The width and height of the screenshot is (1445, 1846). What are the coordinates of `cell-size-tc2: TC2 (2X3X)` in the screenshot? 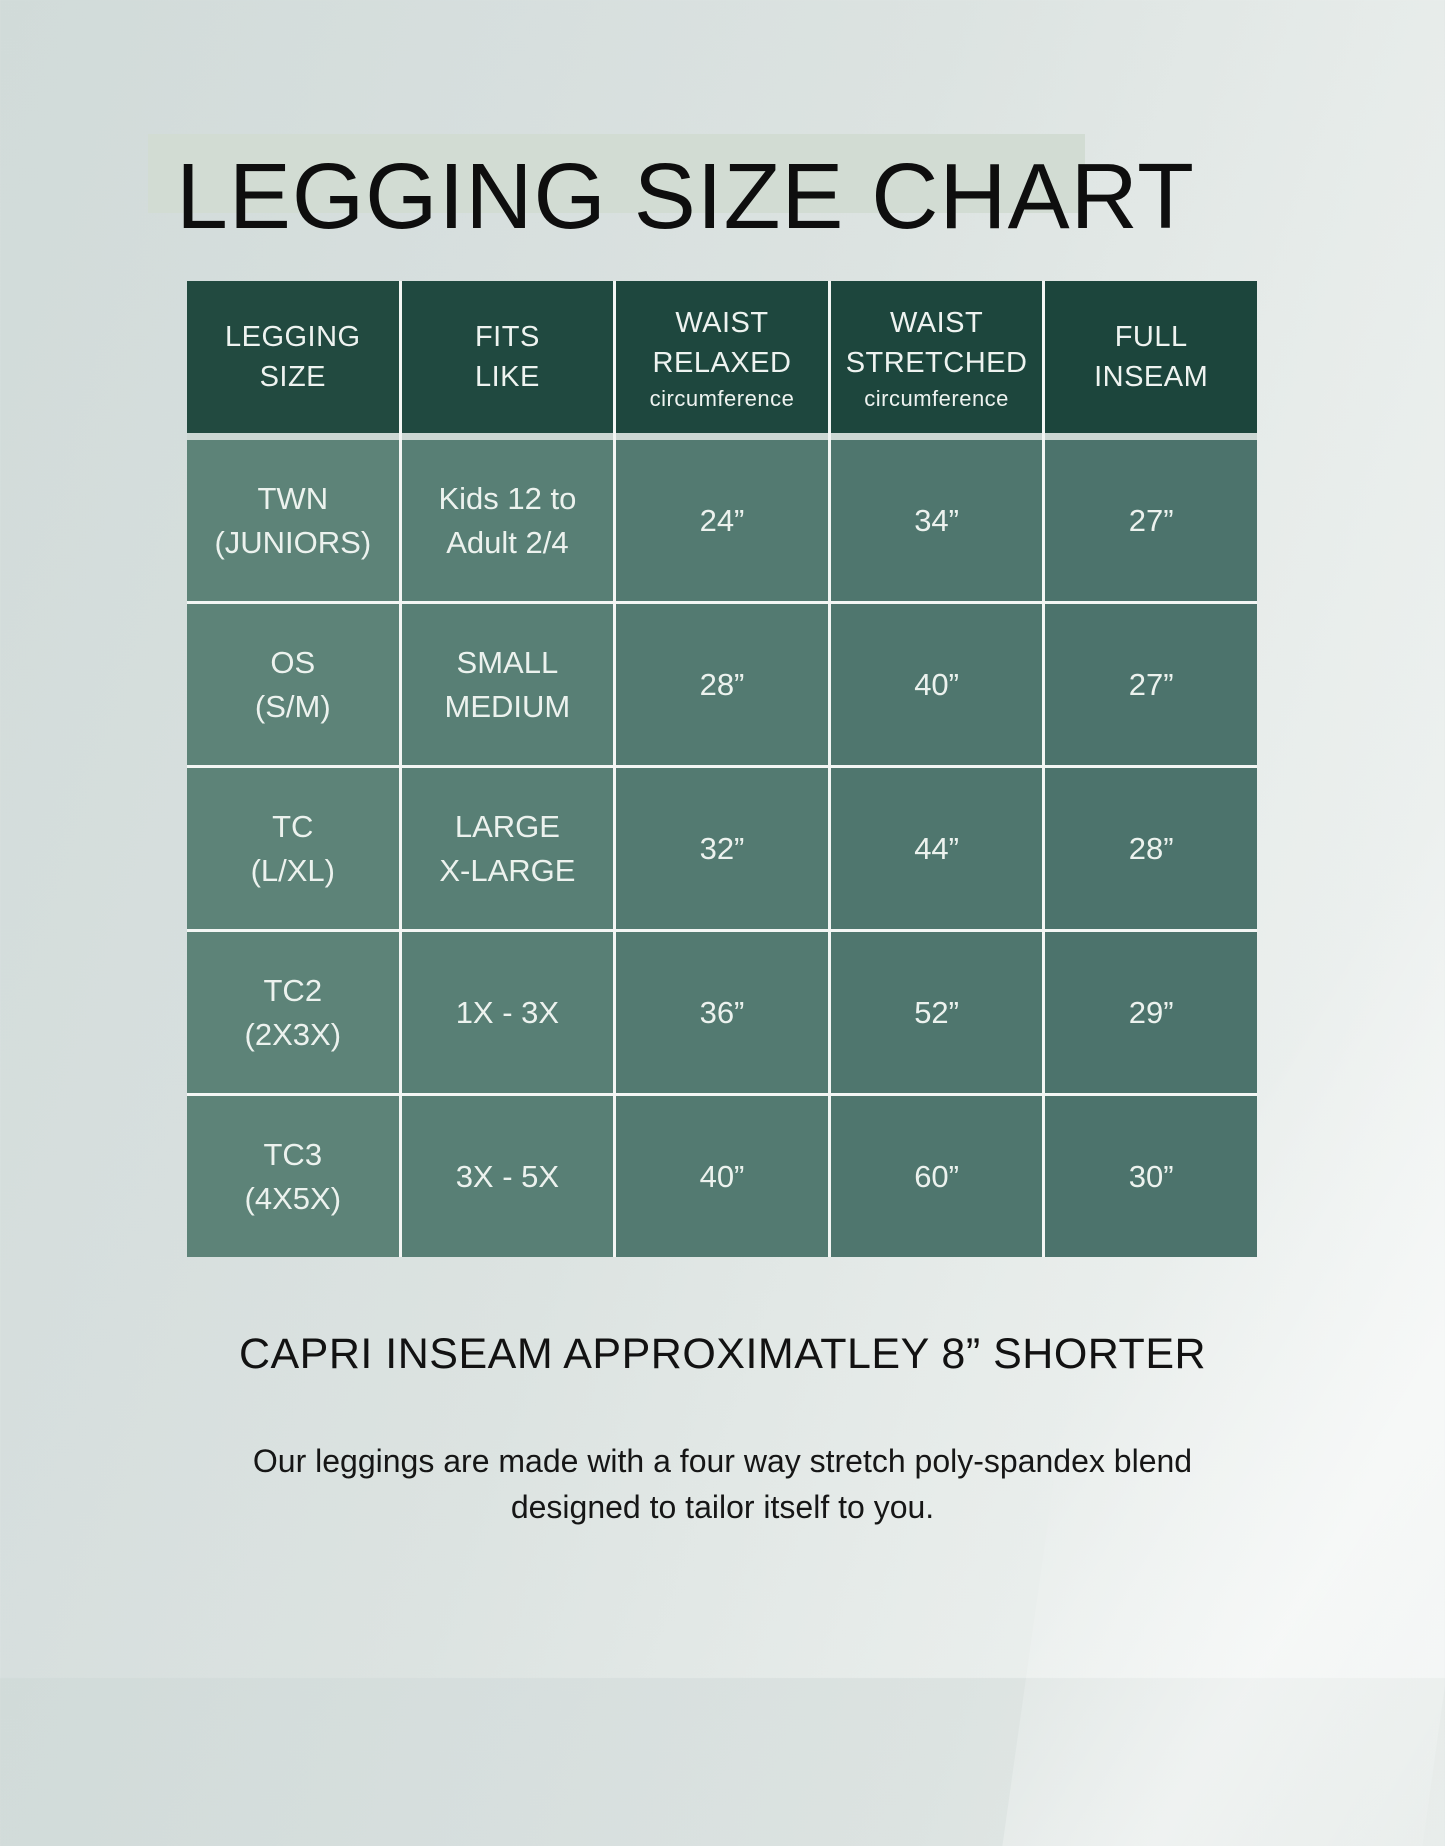 It's located at (293, 1012).